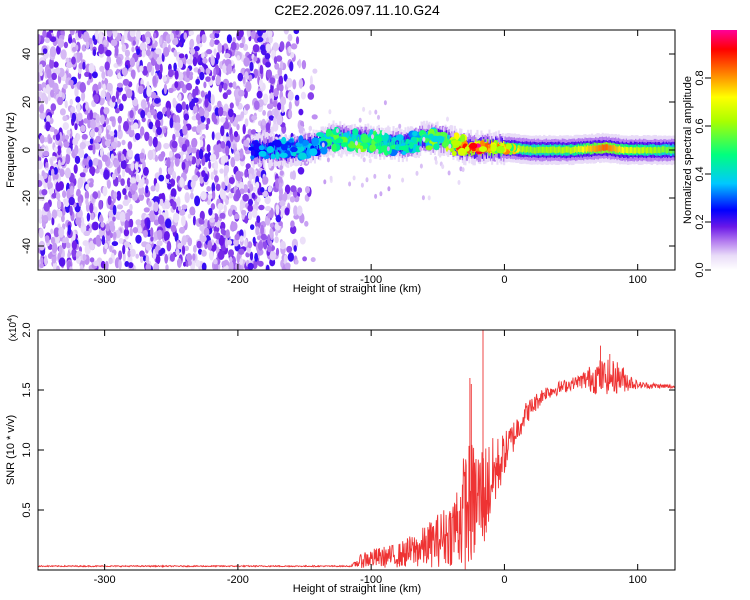 The image size is (750, 600). What do you see at coordinates (357, 289) in the screenshot?
I see `spectrogram-x-axis-label: Height of straight line (km)` at bounding box center [357, 289].